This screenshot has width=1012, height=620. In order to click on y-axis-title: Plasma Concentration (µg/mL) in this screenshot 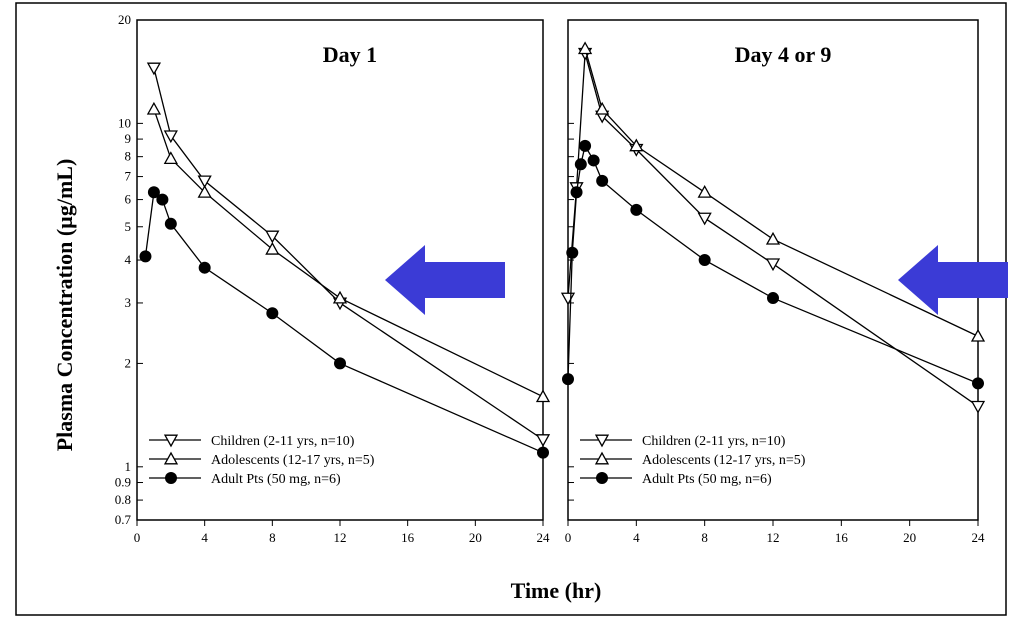, I will do `click(64, 305)`.